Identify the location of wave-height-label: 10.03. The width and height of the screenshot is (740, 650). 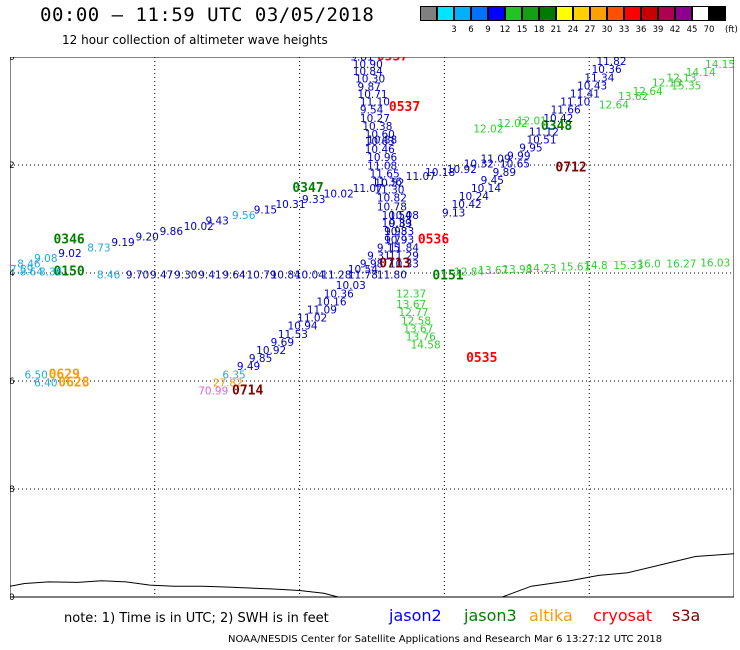
(351, 286).